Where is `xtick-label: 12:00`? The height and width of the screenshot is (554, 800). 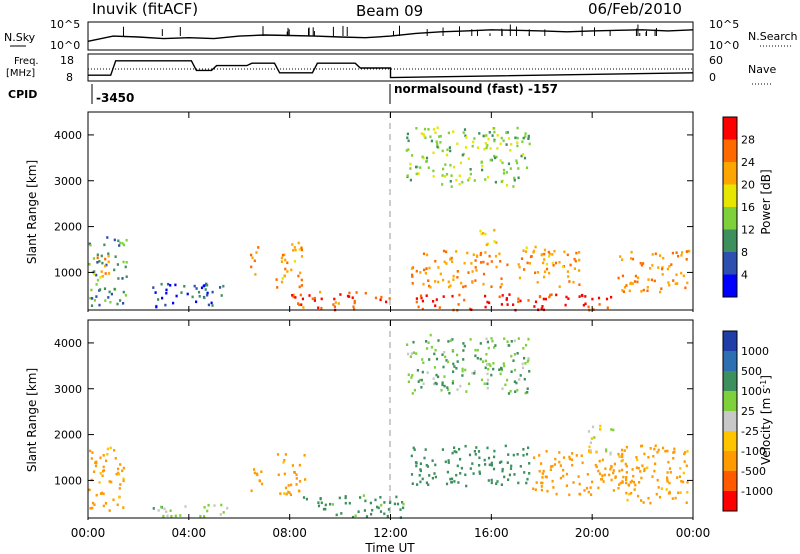 xtick-label: 12:00 is located at coordinates (390, 533).